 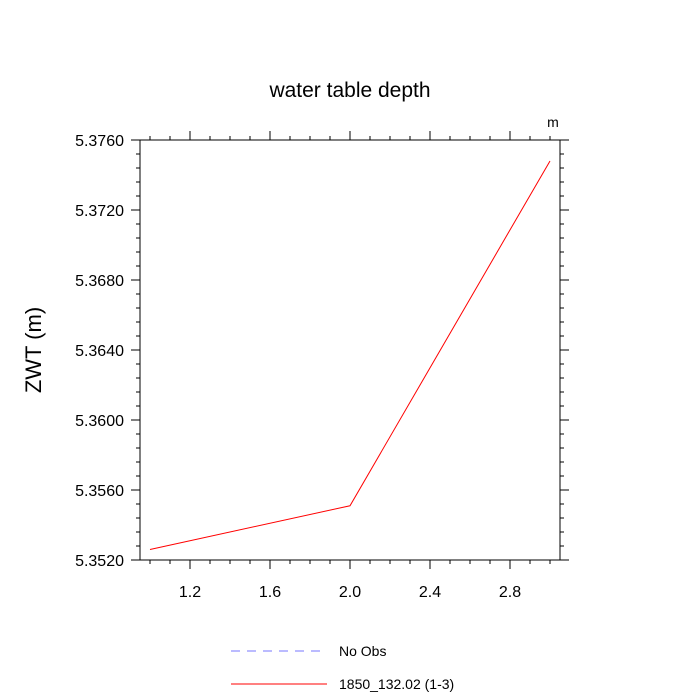 What do you see at coordinates (99, 351) in the screenshot?
I see `y-tick-label: 5.3640` at bounding box center [99, 351].